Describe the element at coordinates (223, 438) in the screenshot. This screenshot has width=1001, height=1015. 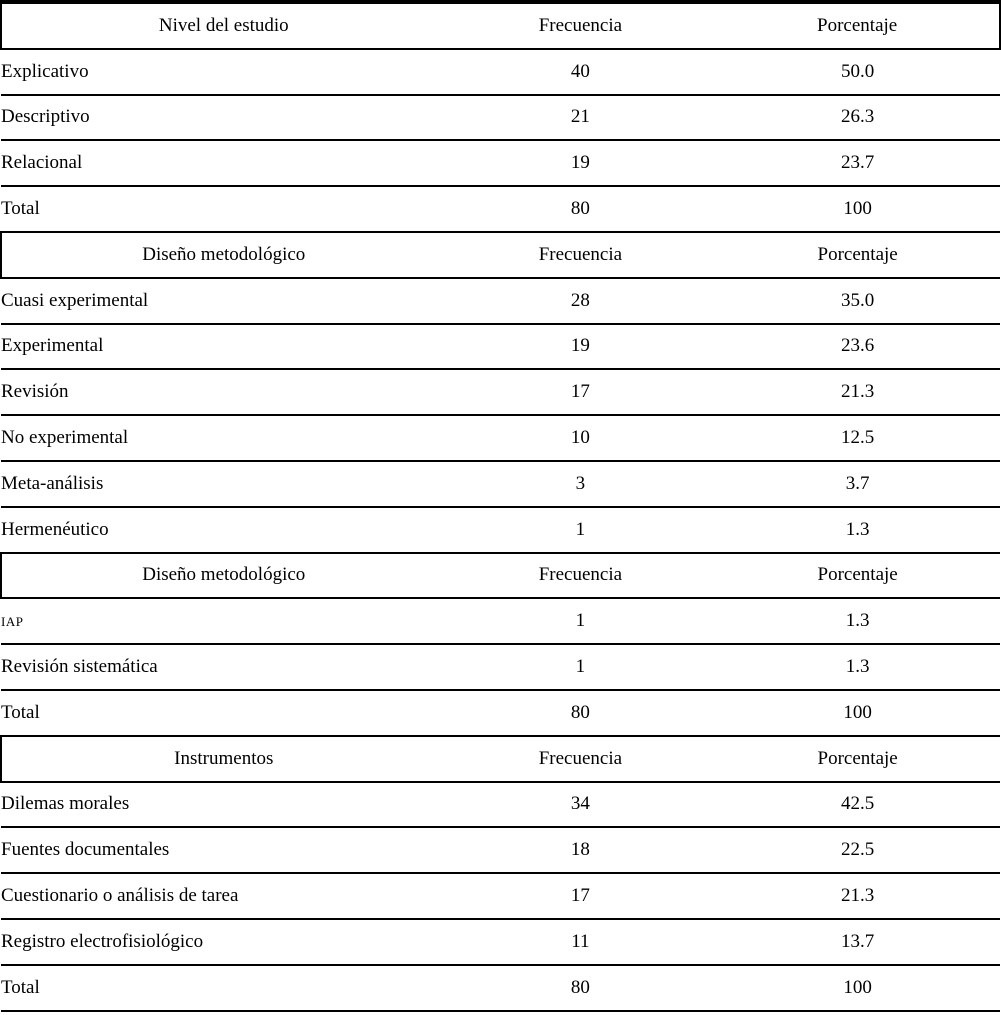
I see `row-label: No experimental` at that location.